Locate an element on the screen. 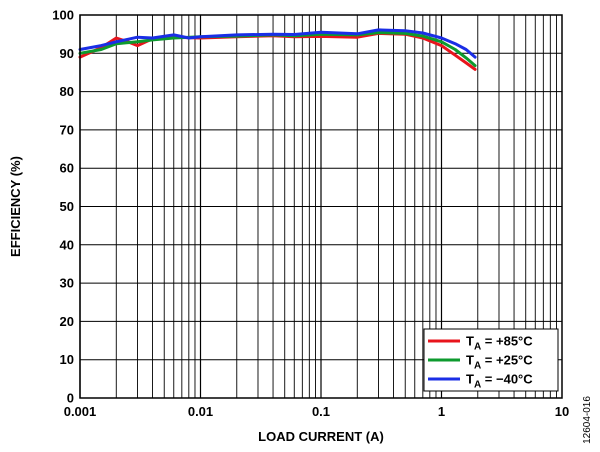 The width and height of the screenshot is (600, 452). y-tick-label: 20 is located at coordinates (67, 321).